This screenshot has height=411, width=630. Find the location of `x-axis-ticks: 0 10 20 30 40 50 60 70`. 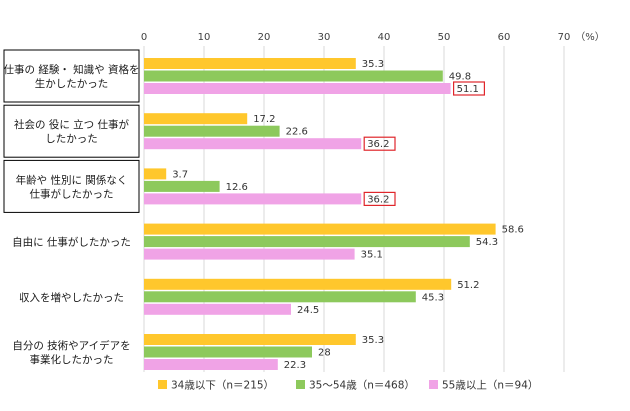

x-axis-ticks: 0 10 20 30 40 50 60 70 is located at coordinates (356, 37).